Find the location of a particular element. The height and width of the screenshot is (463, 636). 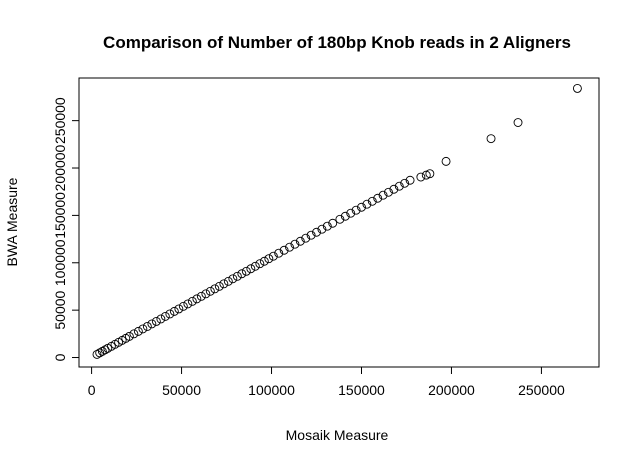

y-tick-label: 0 is located at coordinates (60, 357).